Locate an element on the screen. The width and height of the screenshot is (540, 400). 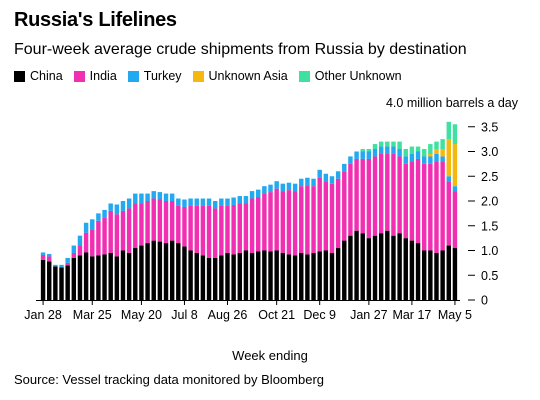
y-tick-label: 1.0 is located at coordinates (489, 251).